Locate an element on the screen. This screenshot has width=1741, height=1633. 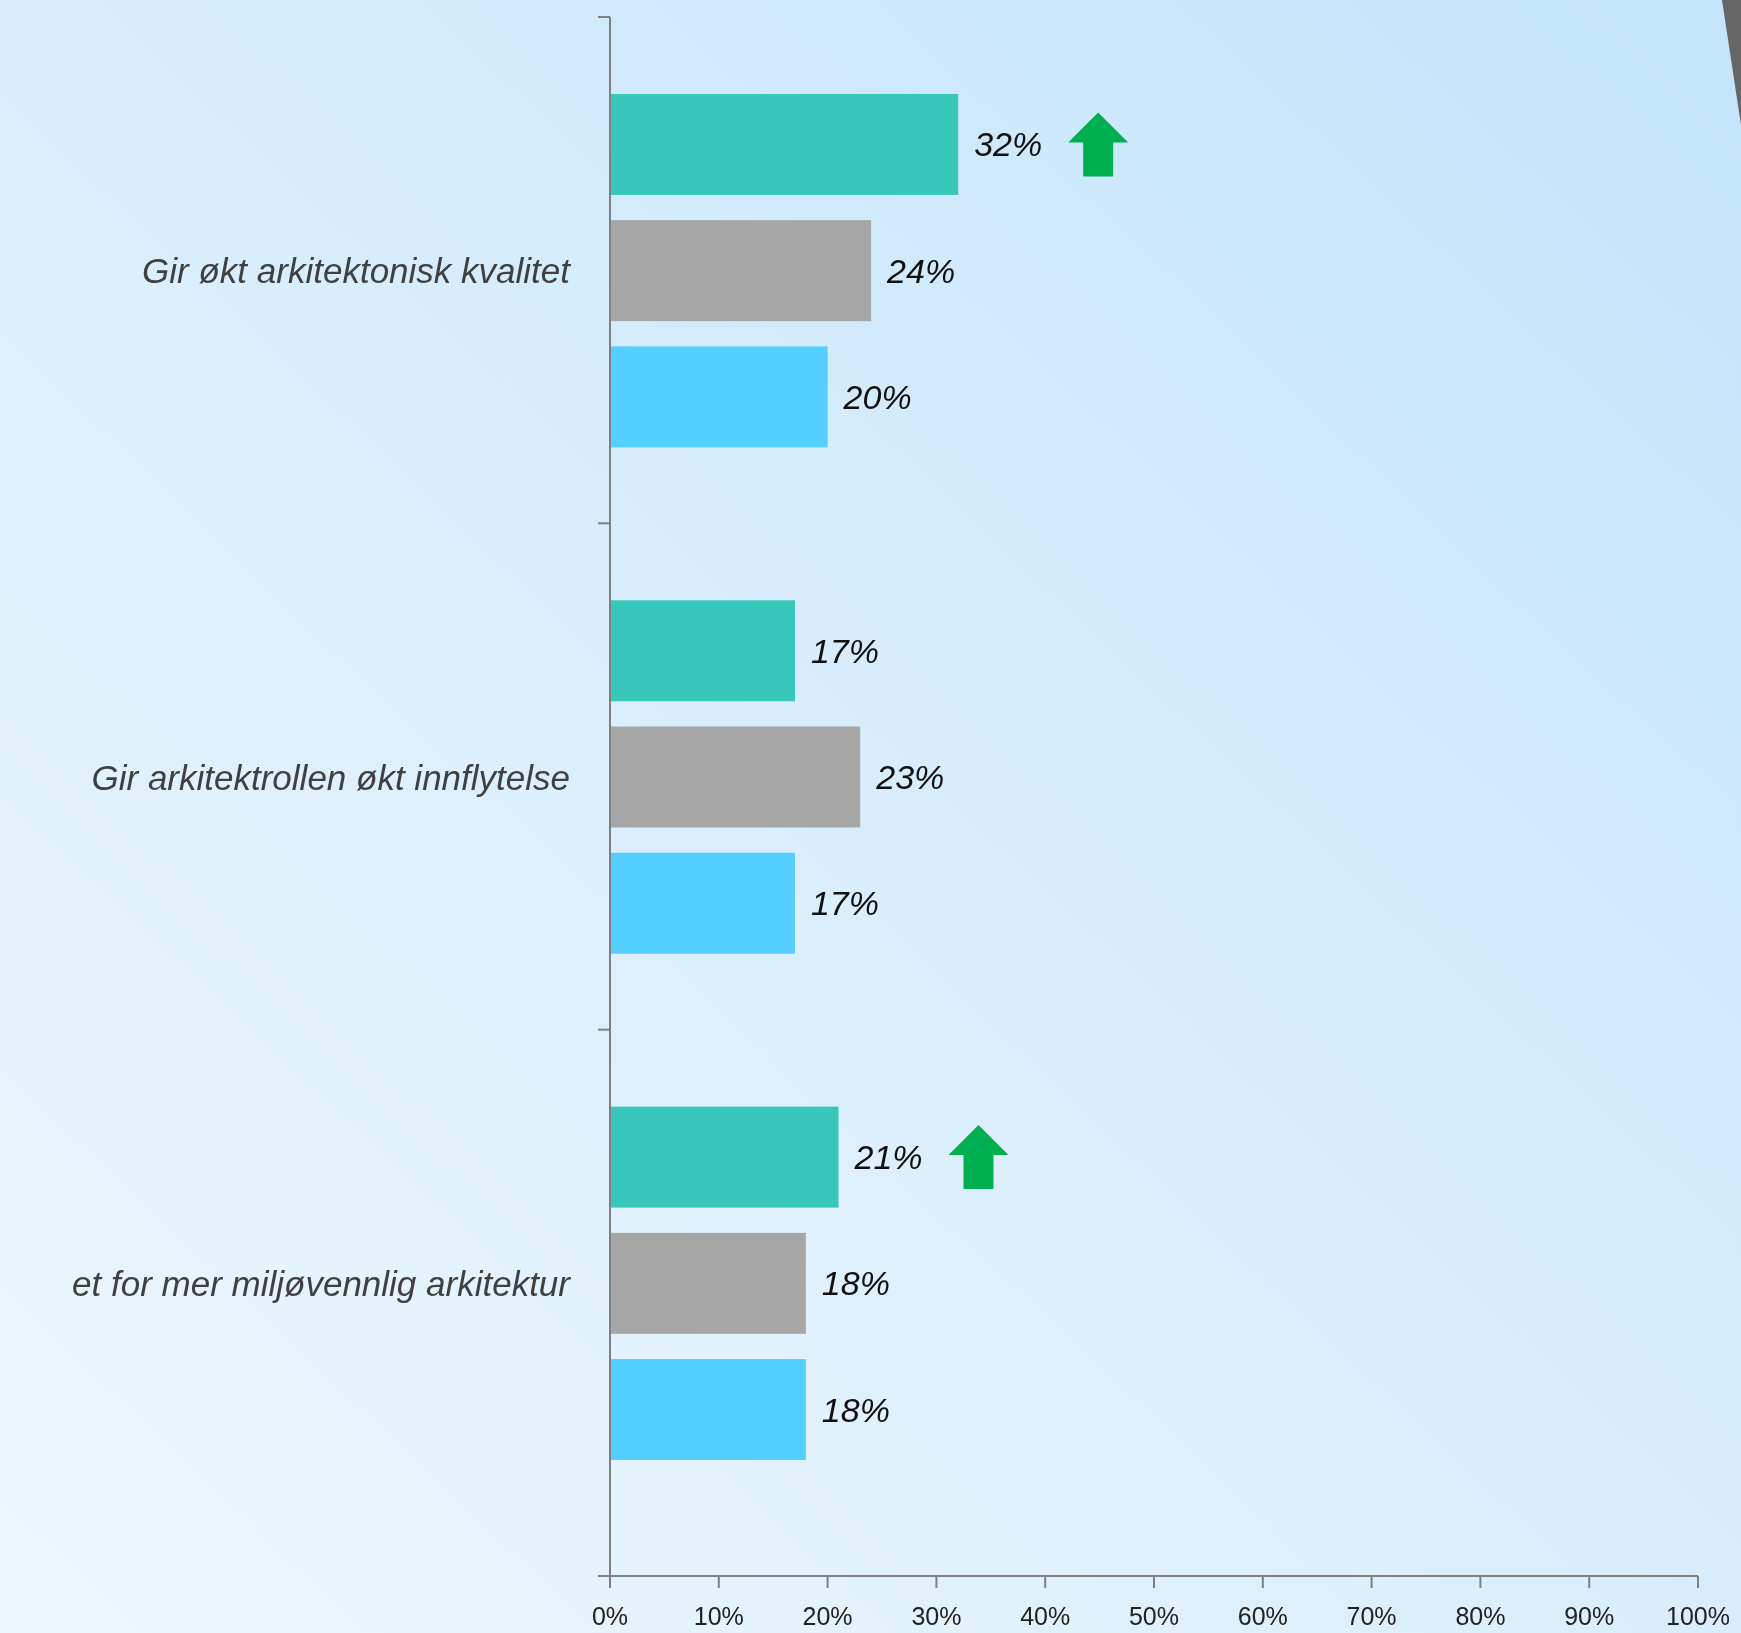
text: 32% is located at coordinates (1008, 144).